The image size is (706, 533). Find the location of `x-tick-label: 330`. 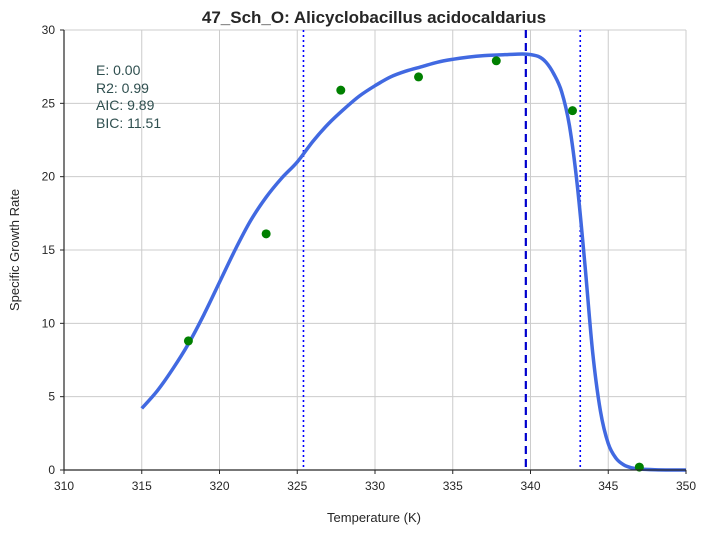

x-tick-label: 330 is located at coordinates (375, 486).